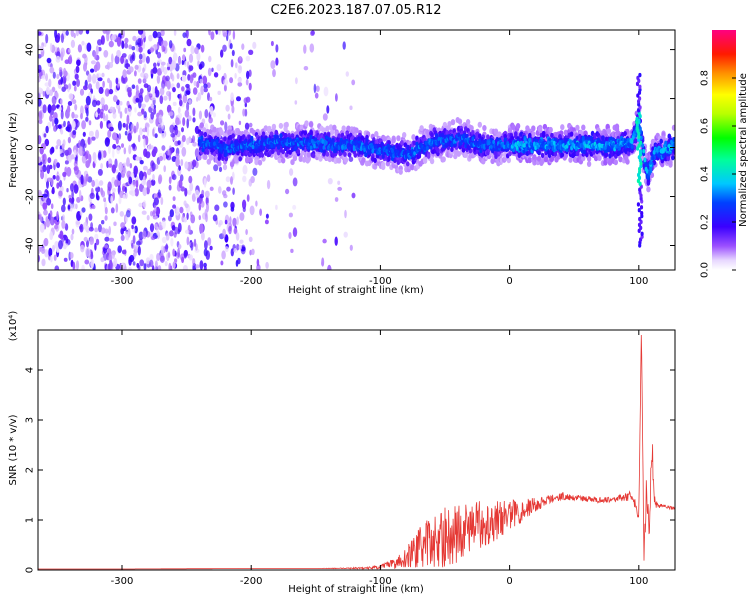  I want to click on figure-title: C2E6.2023.187.07.05.R12, so click(355, 10).